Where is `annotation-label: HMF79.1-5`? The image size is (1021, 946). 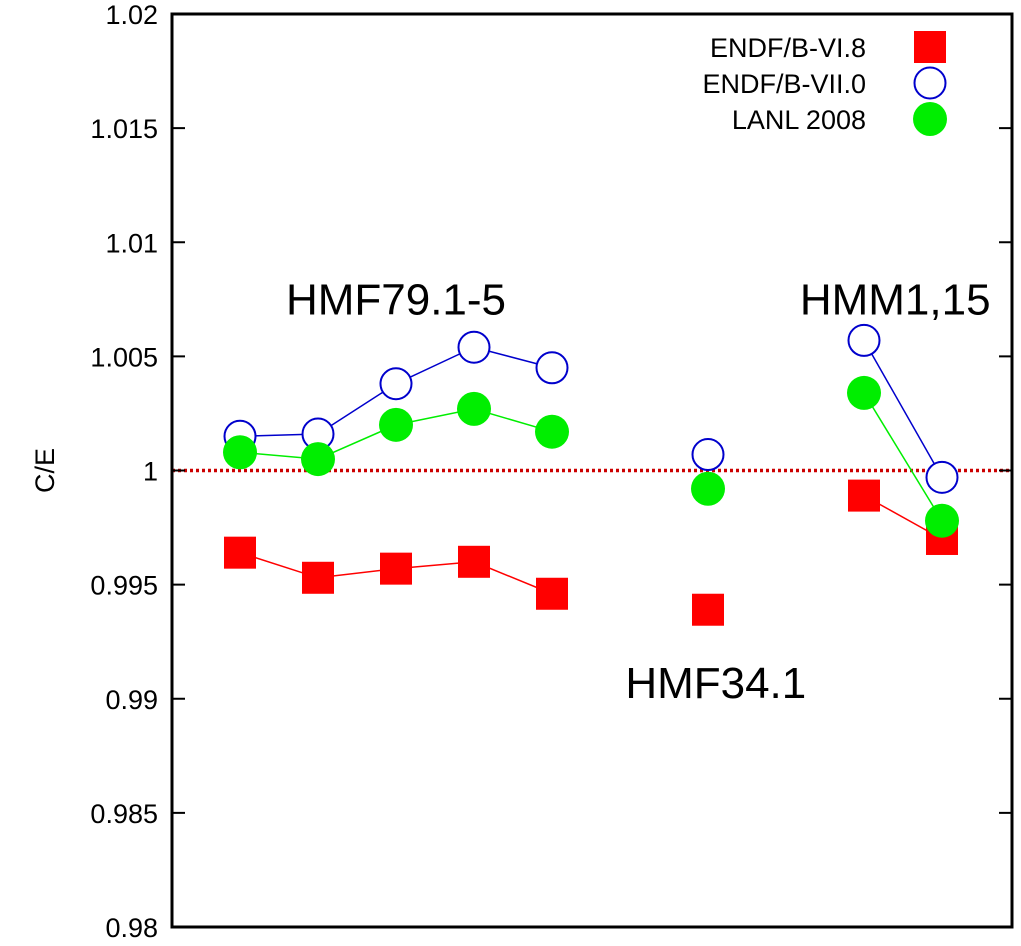
annotation-label: HMF79.1-5 is located at coordinates (396, 299).